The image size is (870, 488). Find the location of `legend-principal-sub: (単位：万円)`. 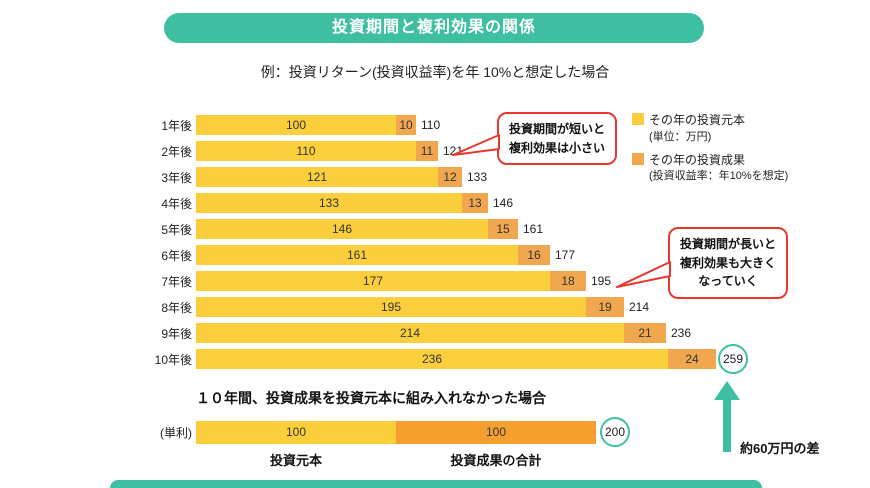

legend-principal-sub: (単位：万円) is located at coordinates (680, 136).